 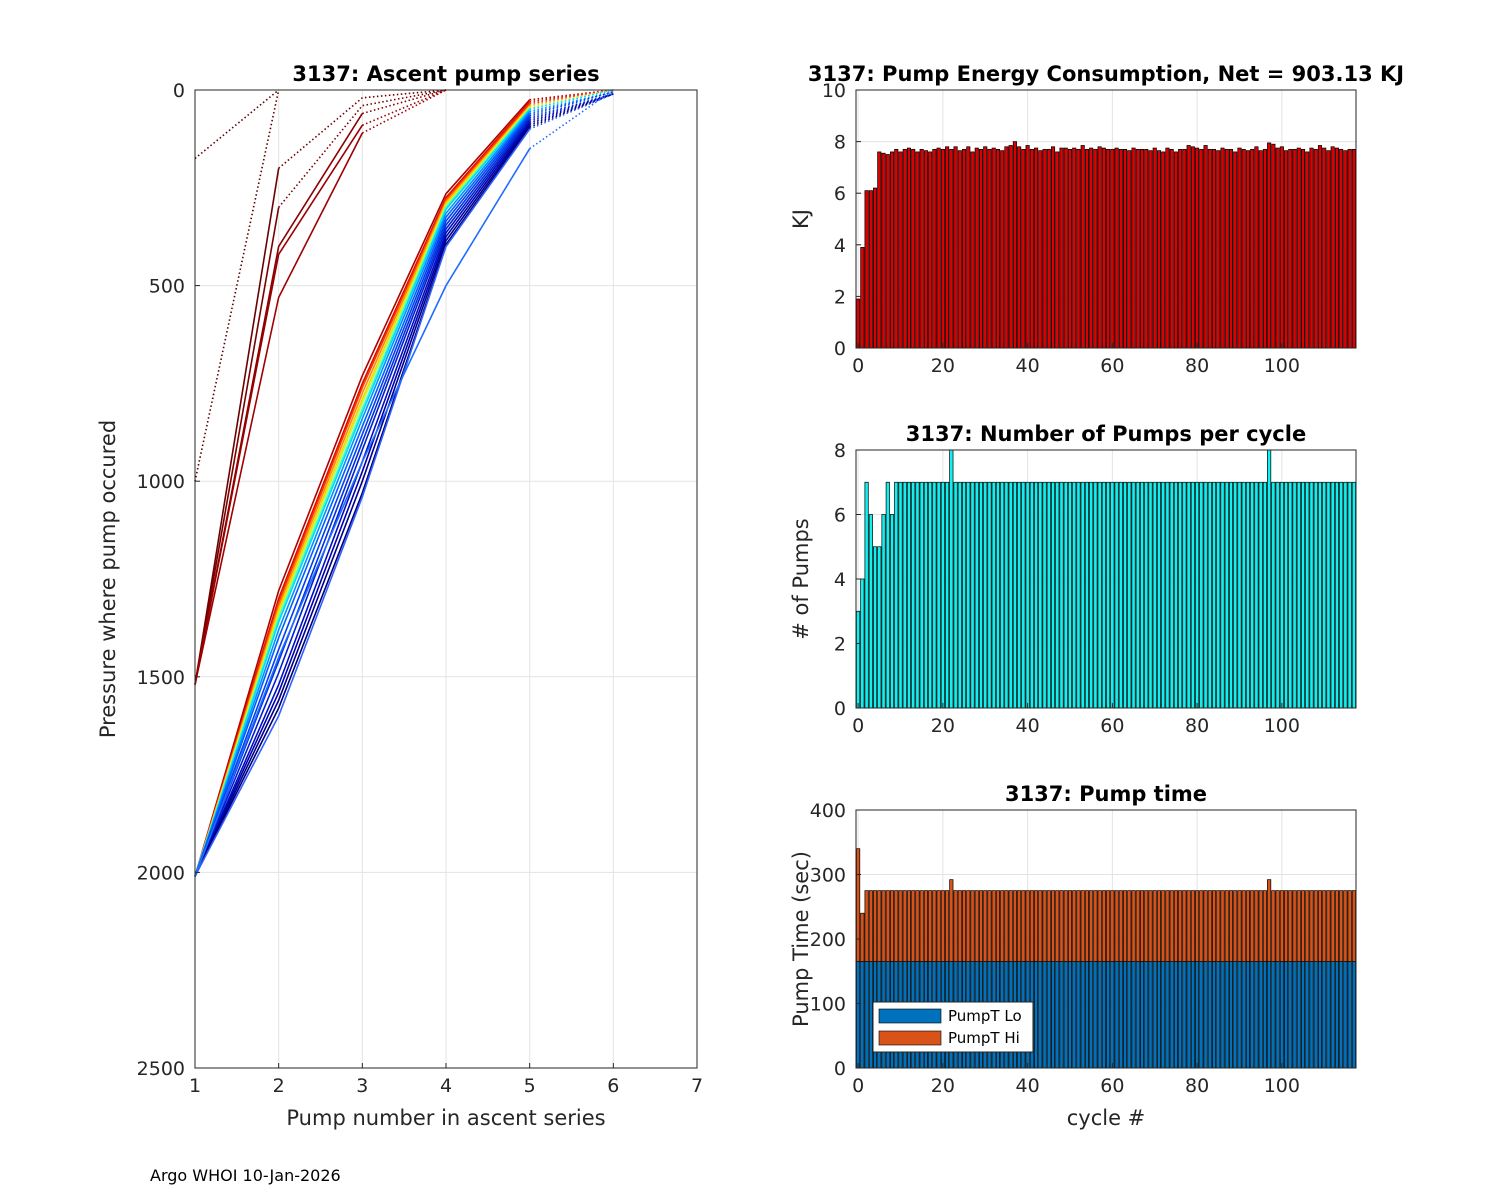 I want to click on x-tick-label: 60, so click(x=1112, y=726).